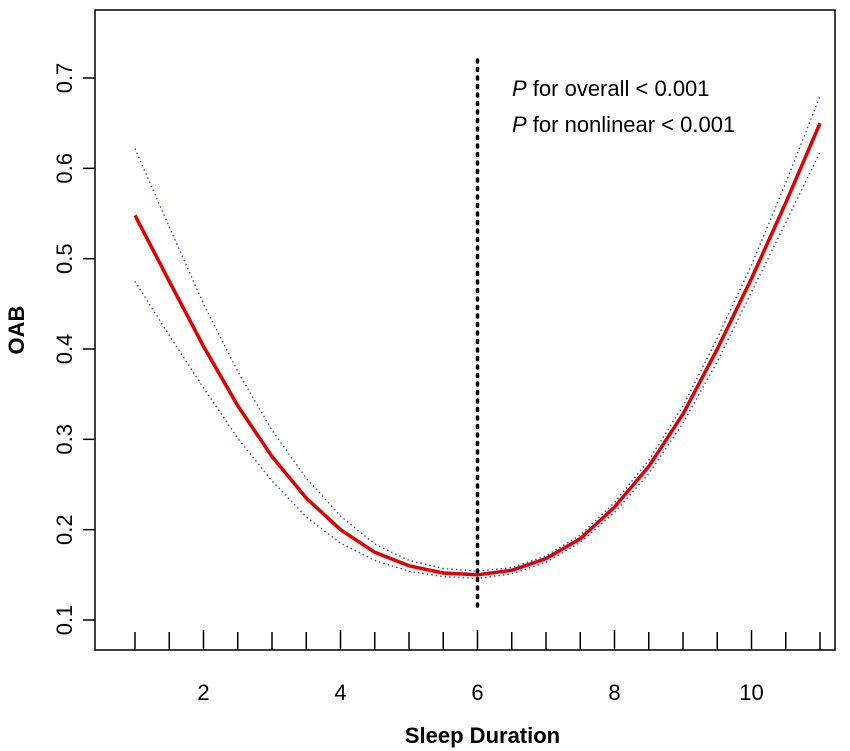 The height and width of the screenshot is (751, 850). I want to click on y-tick-label: 0.4, so click(64, 349).